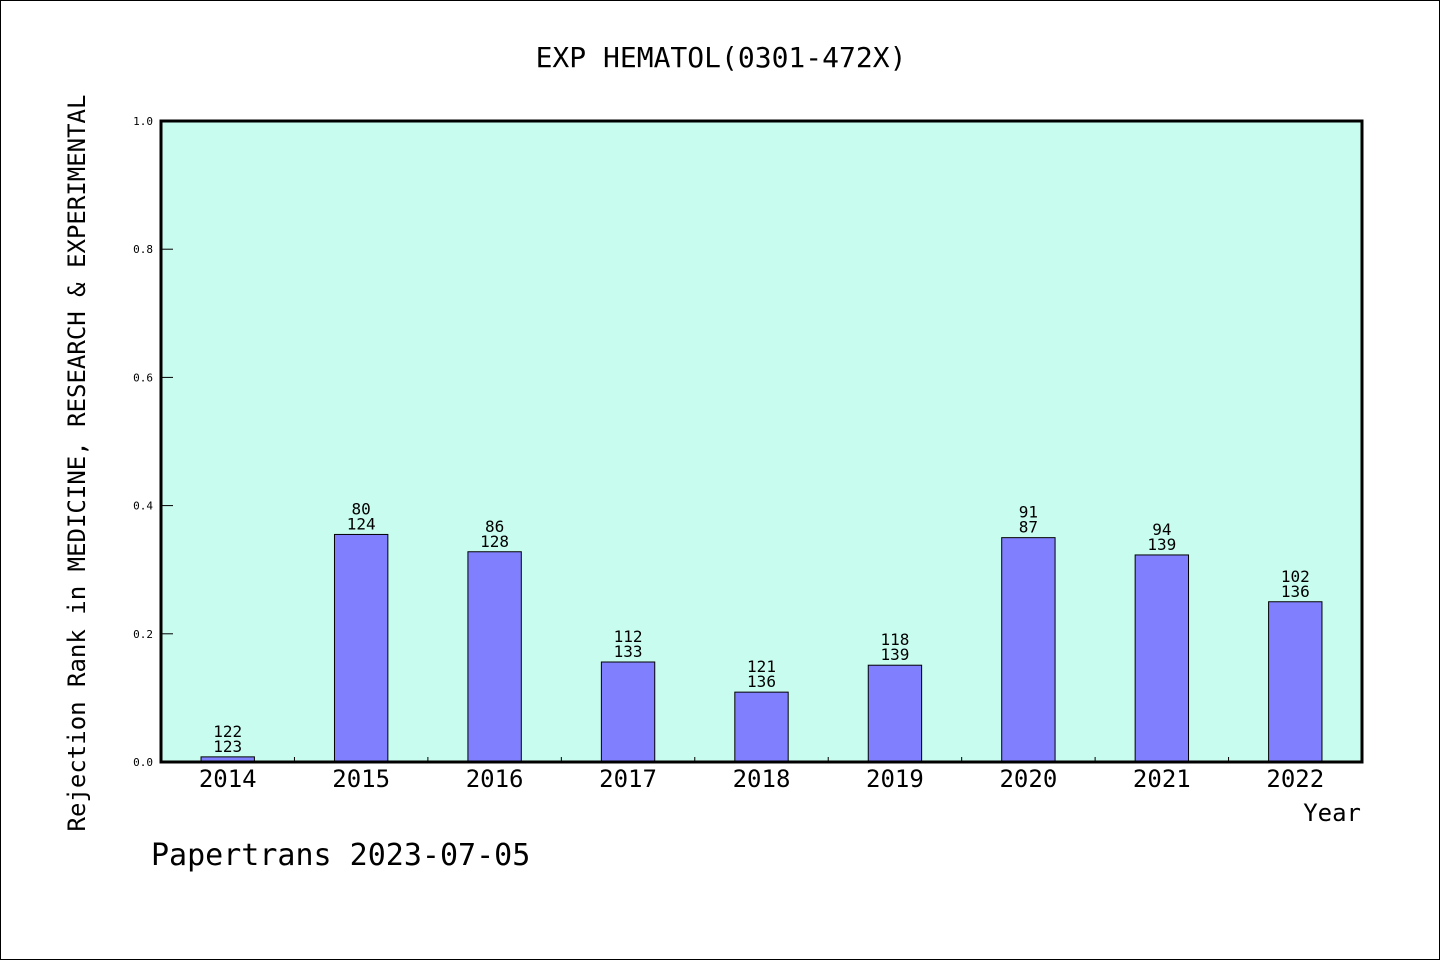 This screenshot has width=1440, height=961. I want to click on data-label-top-2016: 86, so click(494, 526).